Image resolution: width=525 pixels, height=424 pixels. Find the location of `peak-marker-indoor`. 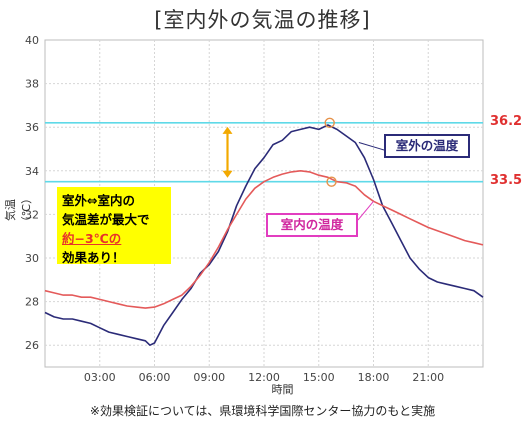

peak-marker-indoor is located at coordinates (331, 181).